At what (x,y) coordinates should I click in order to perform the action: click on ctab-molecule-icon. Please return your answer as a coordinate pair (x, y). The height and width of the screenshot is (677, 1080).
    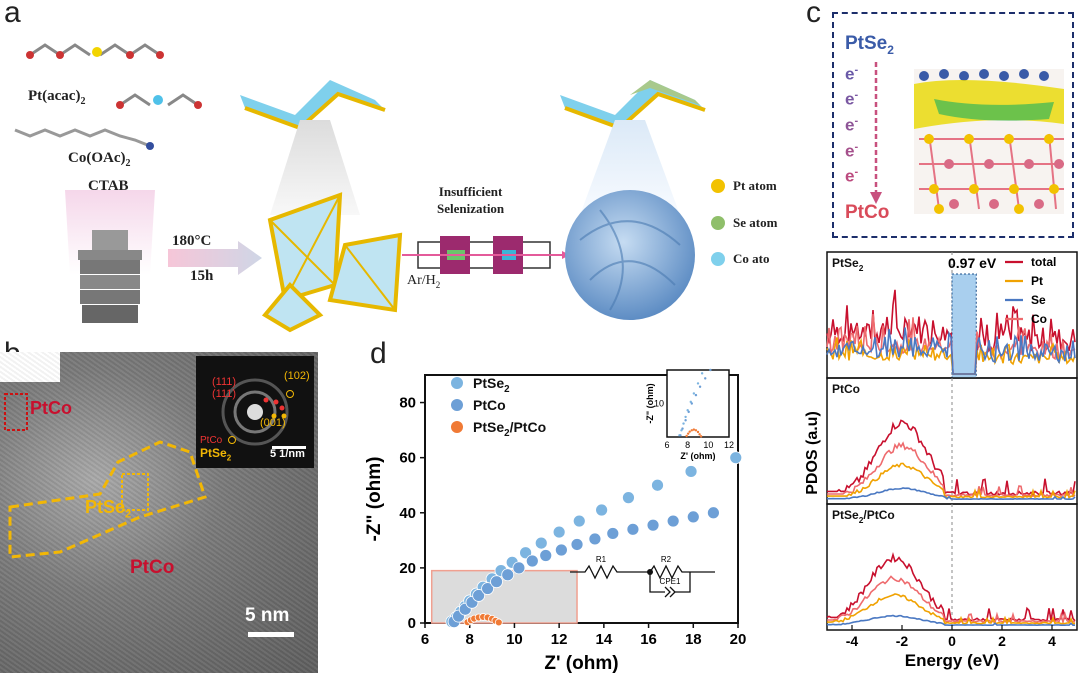
    Looking at the image, I should click on (84, 139).